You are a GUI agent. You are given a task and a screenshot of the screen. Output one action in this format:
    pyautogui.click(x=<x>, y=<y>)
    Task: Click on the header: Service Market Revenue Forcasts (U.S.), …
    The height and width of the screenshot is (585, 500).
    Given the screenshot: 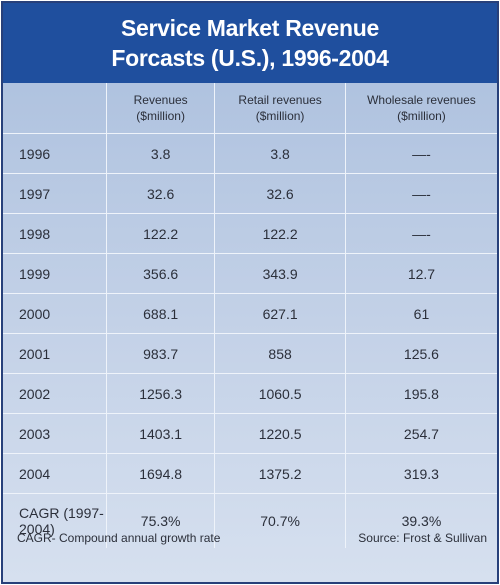 What is the action you would take?
    pyautogui.click(x=250, y=43)
    